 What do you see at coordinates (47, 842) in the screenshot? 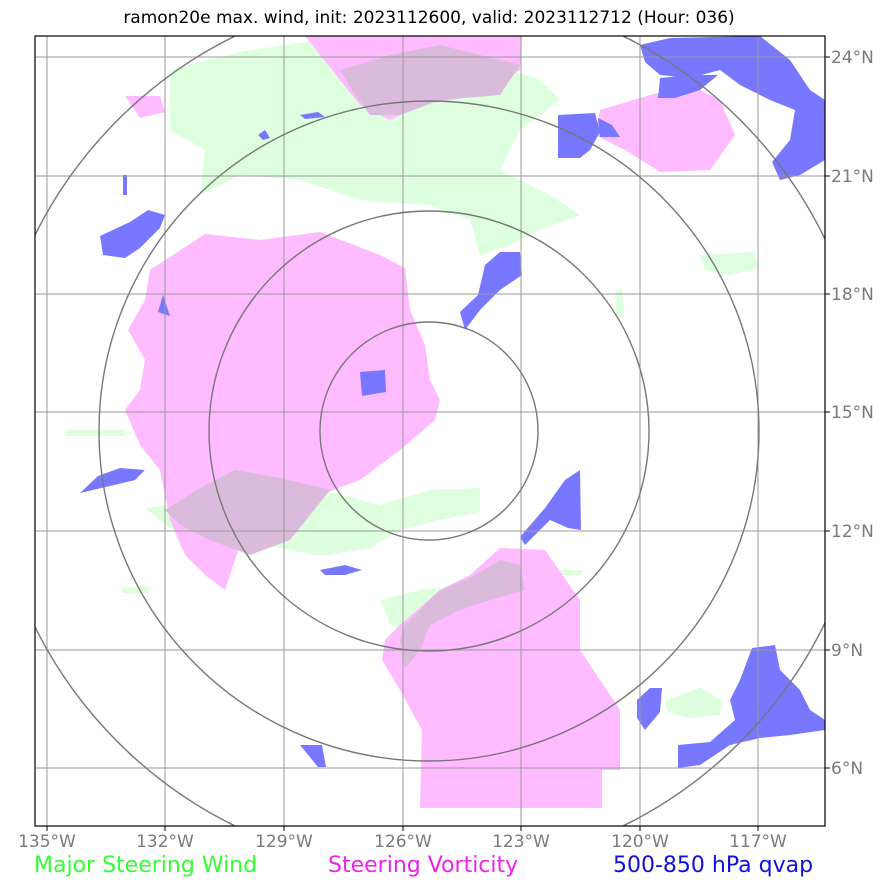
I see `lon-label: 135°W` at bounding box center [47, 842].